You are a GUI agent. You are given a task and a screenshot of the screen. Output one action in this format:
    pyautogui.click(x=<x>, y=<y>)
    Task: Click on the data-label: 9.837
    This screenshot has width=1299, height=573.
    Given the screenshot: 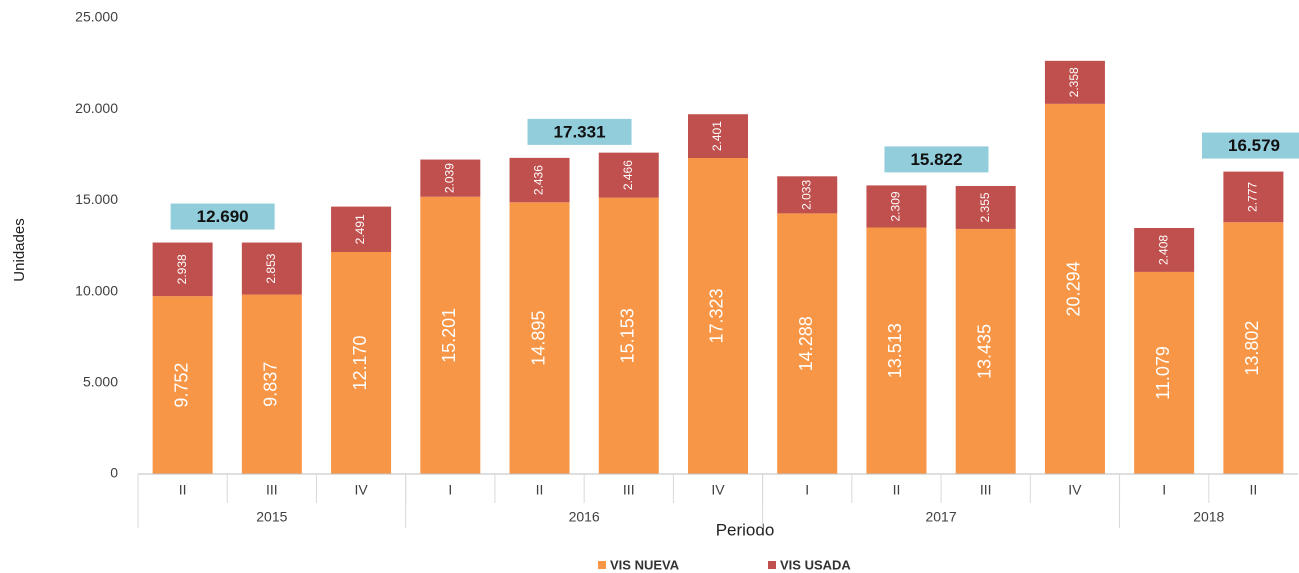 What is the action you would take?
    pyautogui.click(x=271, y=384)
    